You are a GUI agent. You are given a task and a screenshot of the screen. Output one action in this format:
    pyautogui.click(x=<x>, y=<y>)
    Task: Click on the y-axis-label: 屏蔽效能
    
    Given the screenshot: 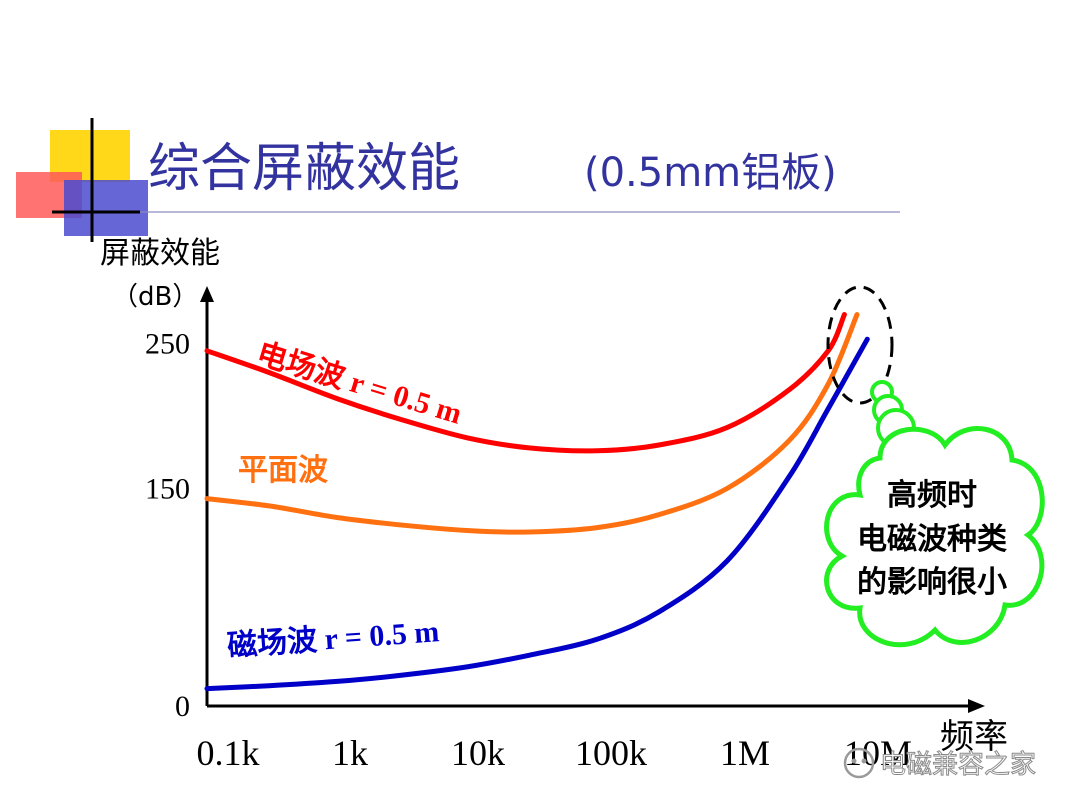 What is the action you would take?
    pyautogui.click(x=160, y=253)
    